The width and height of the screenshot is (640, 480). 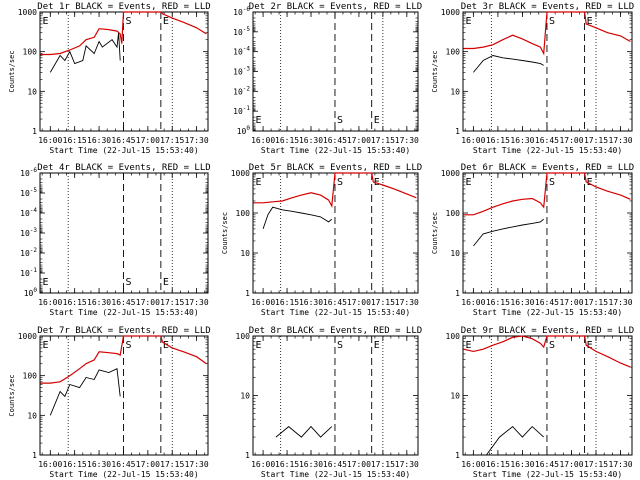 I want to click on y-tick-label: 10⁻¹, so click(x=28, y=272).